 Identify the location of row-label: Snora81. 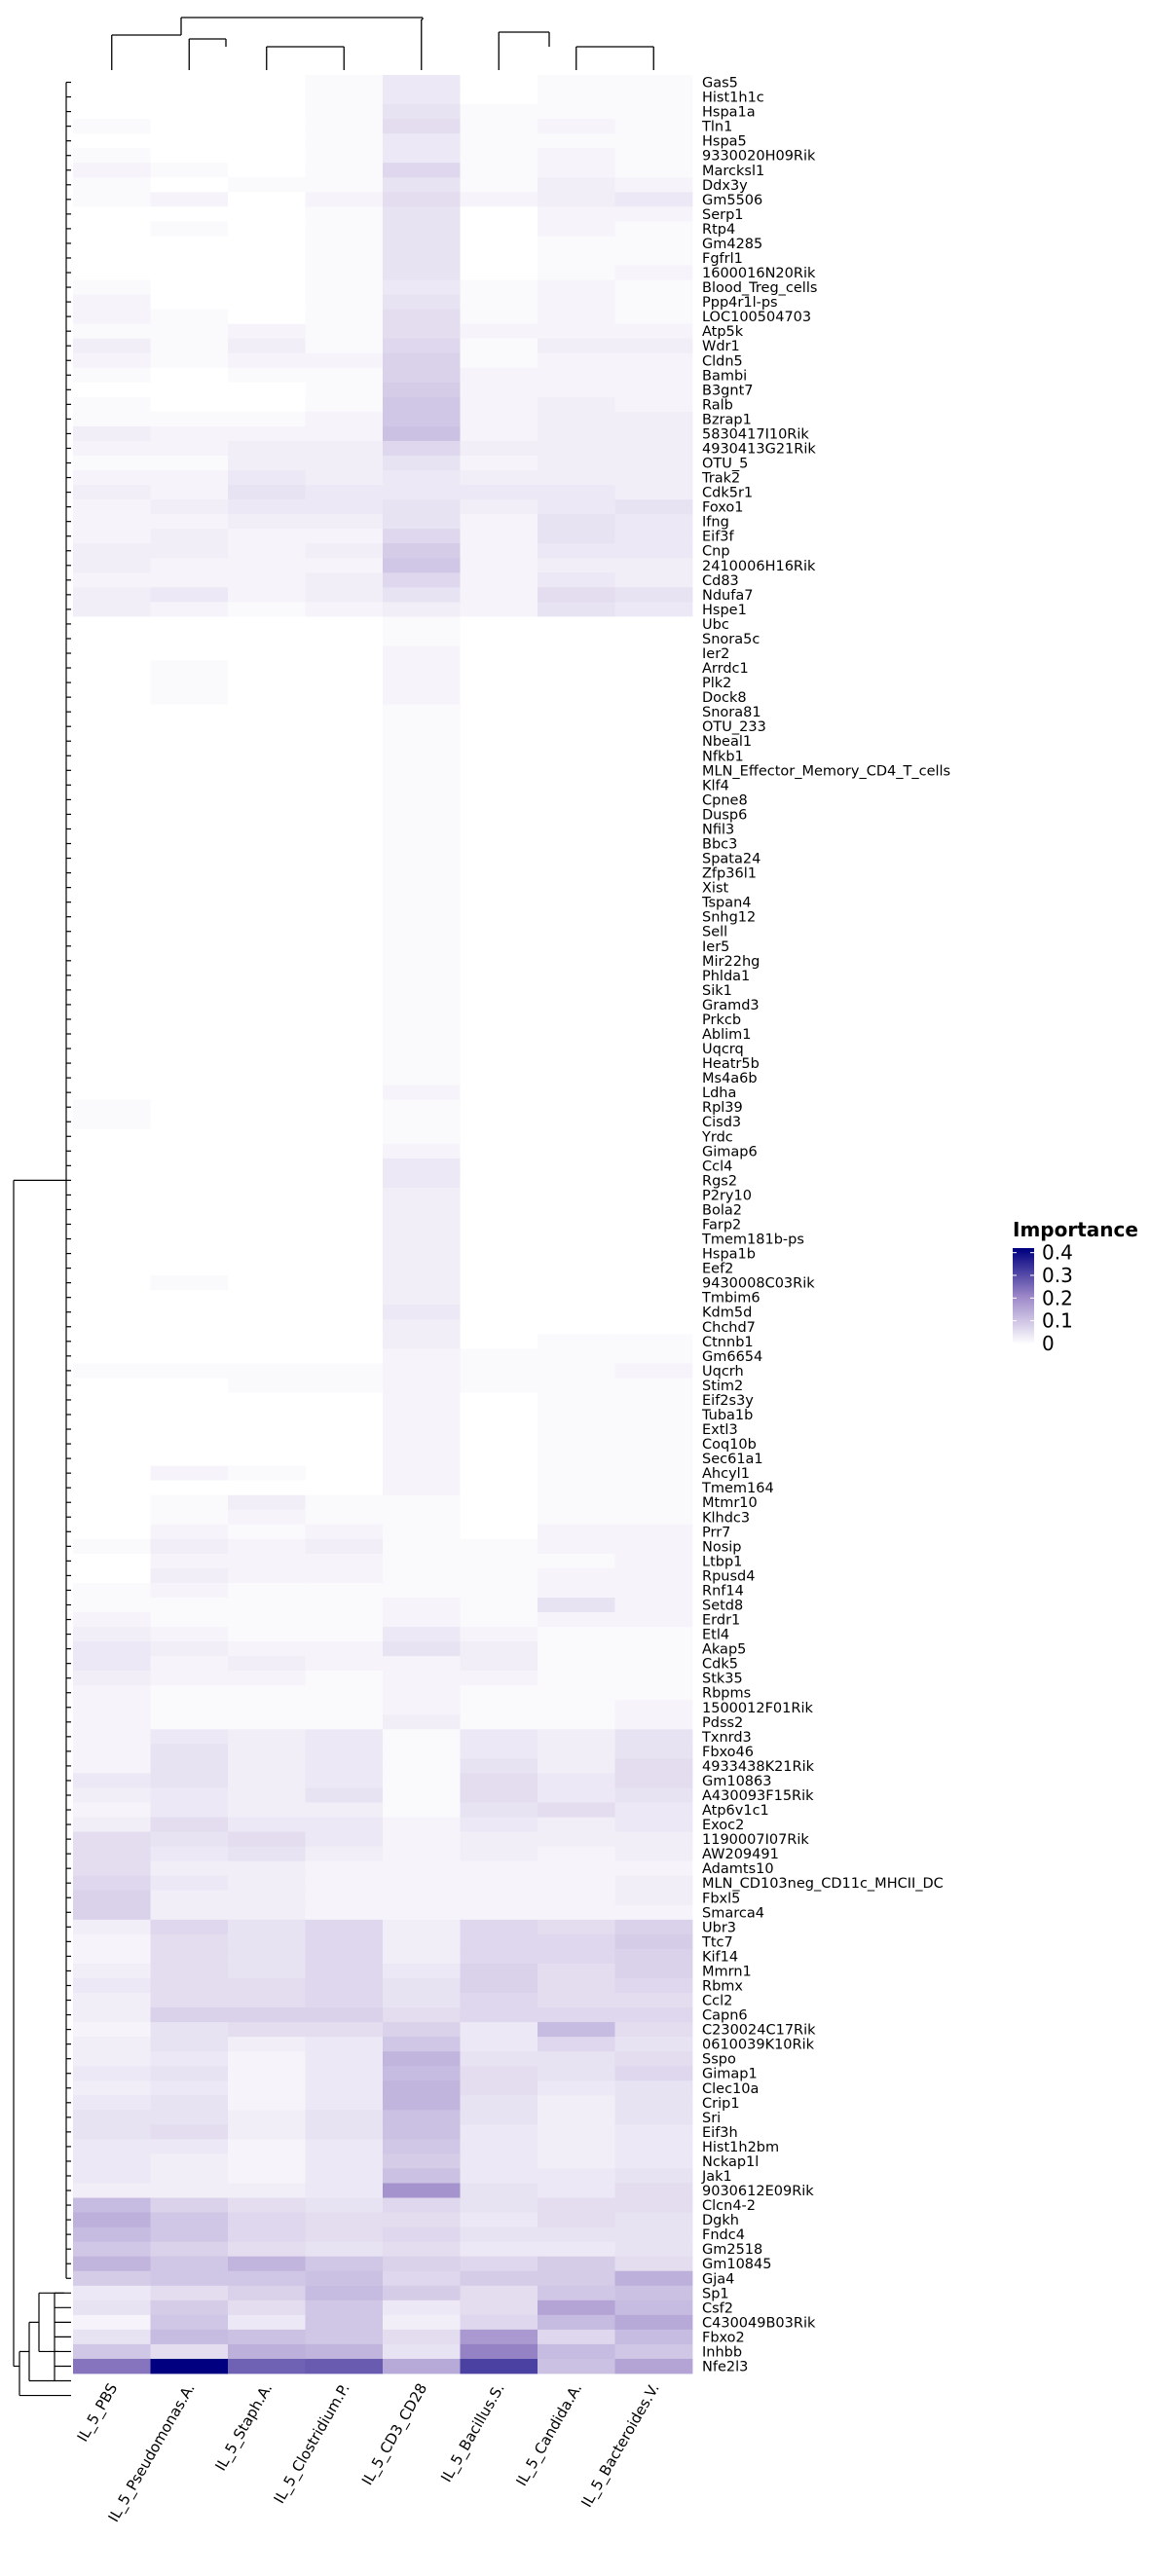
(732, 712).